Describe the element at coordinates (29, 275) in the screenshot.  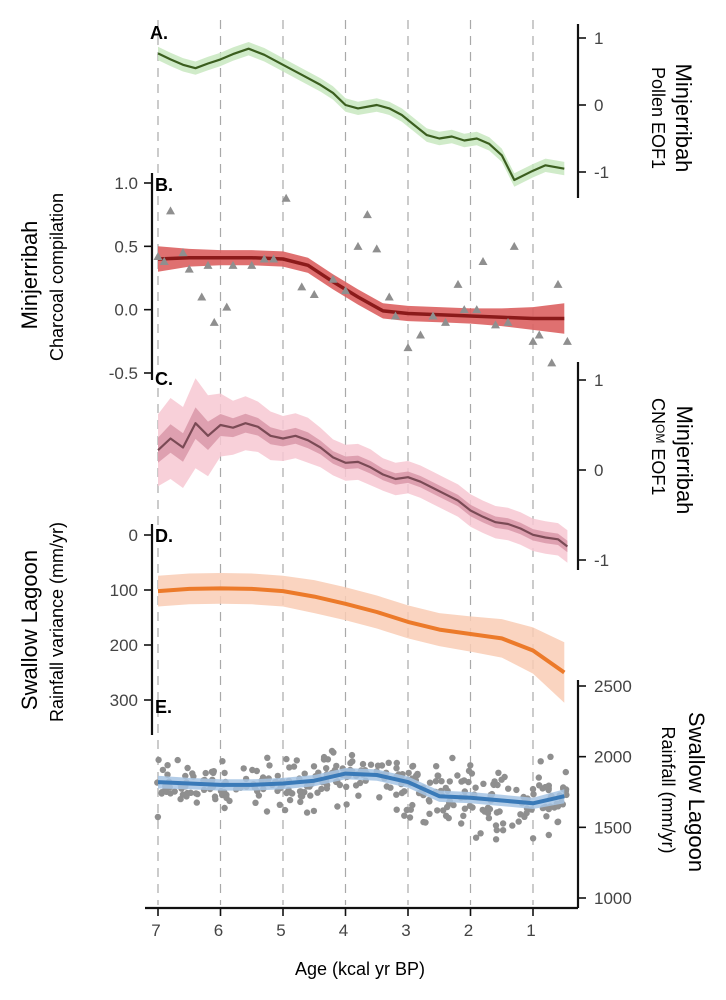
I see `y-axis-title: Minjerribah` at that location.